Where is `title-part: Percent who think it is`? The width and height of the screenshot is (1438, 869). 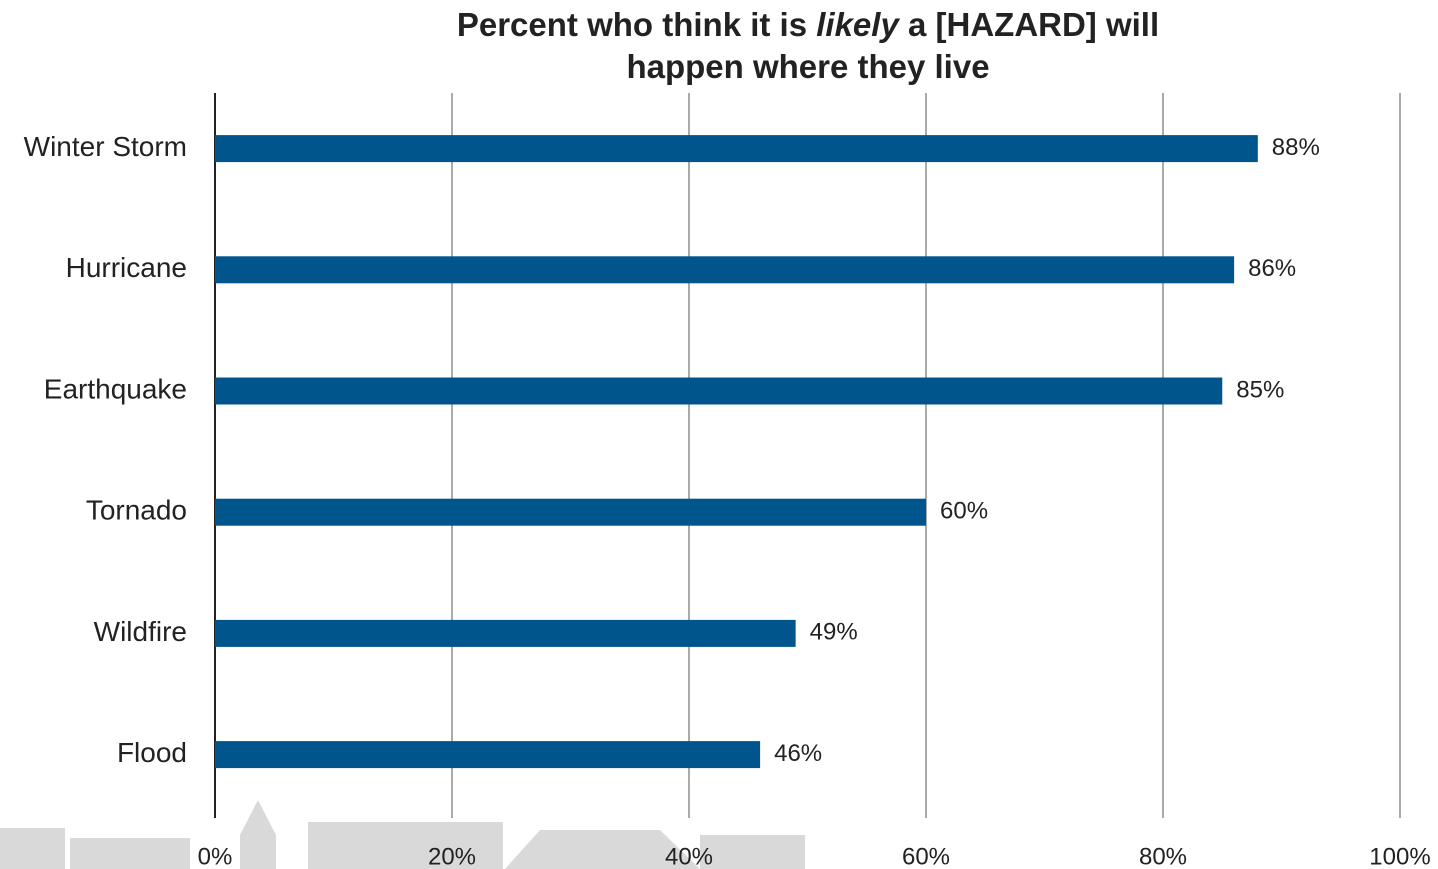 title-part: Percent who think it is is located at coordinates (636, 24).